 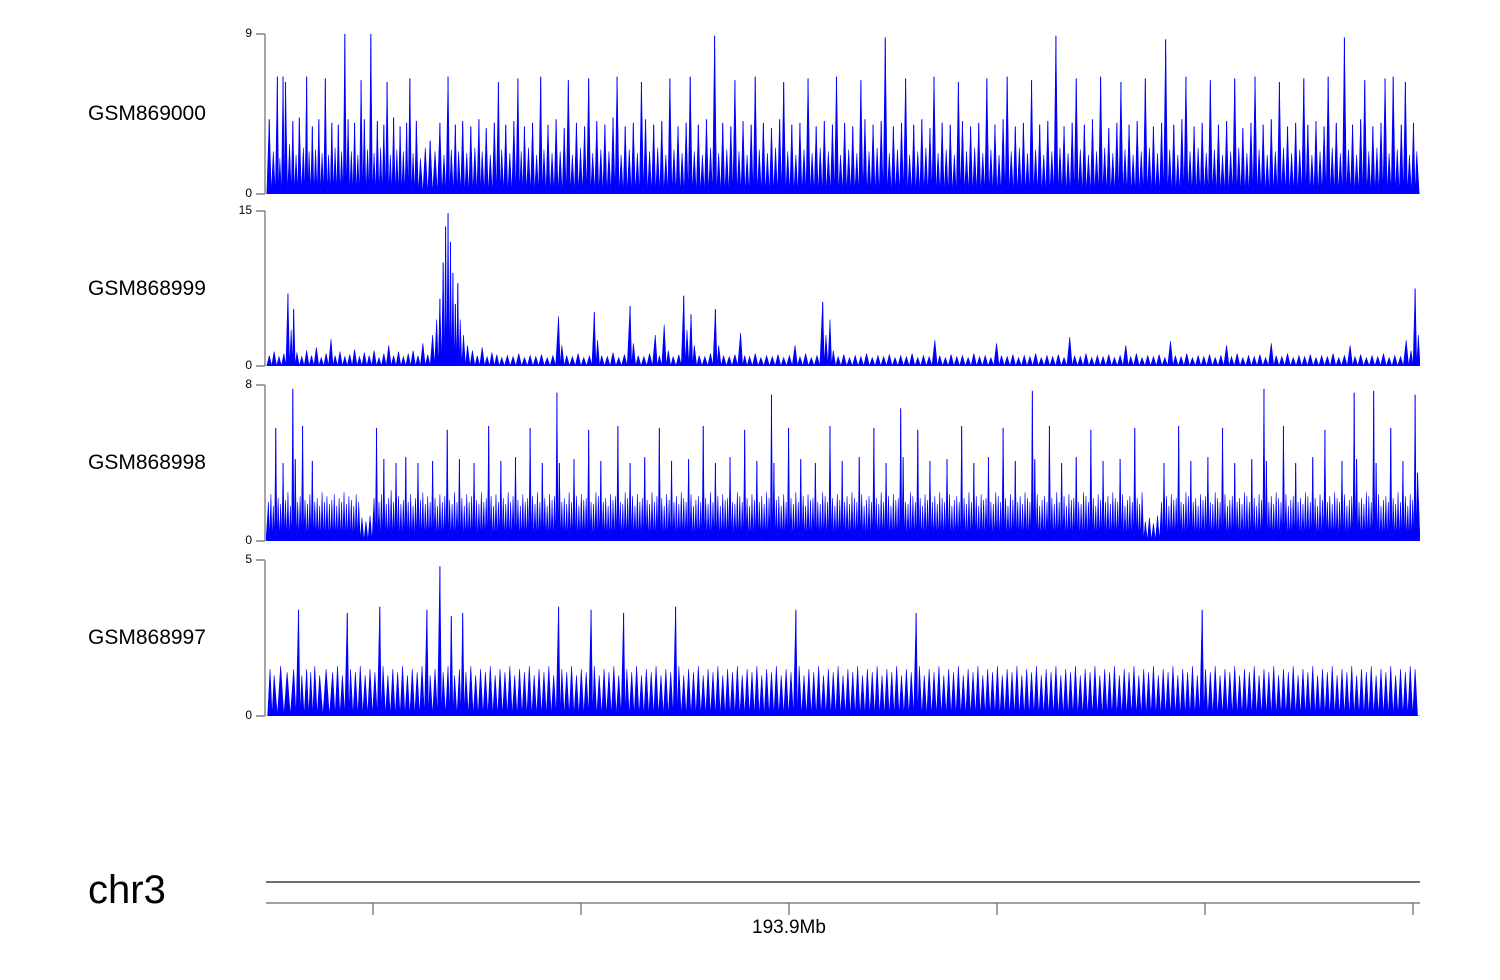 I want to click on chromosome-axis-section: chr3 193.9Mb, so click(x=750, y=910).